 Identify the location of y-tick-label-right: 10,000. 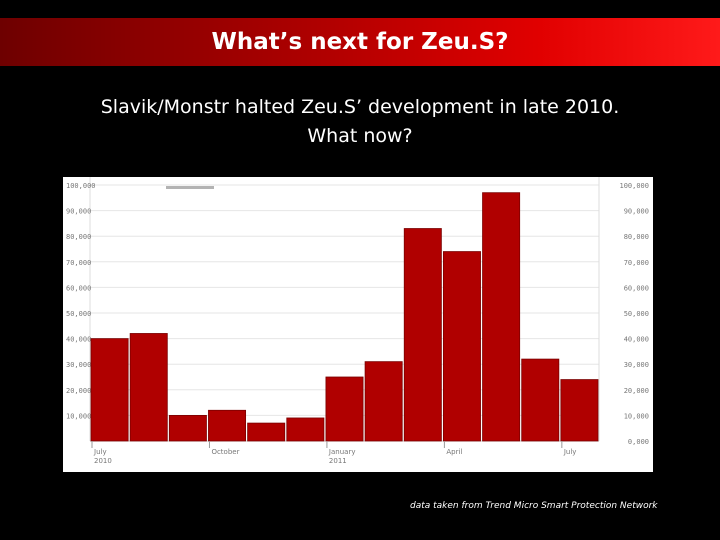
(636, 416).